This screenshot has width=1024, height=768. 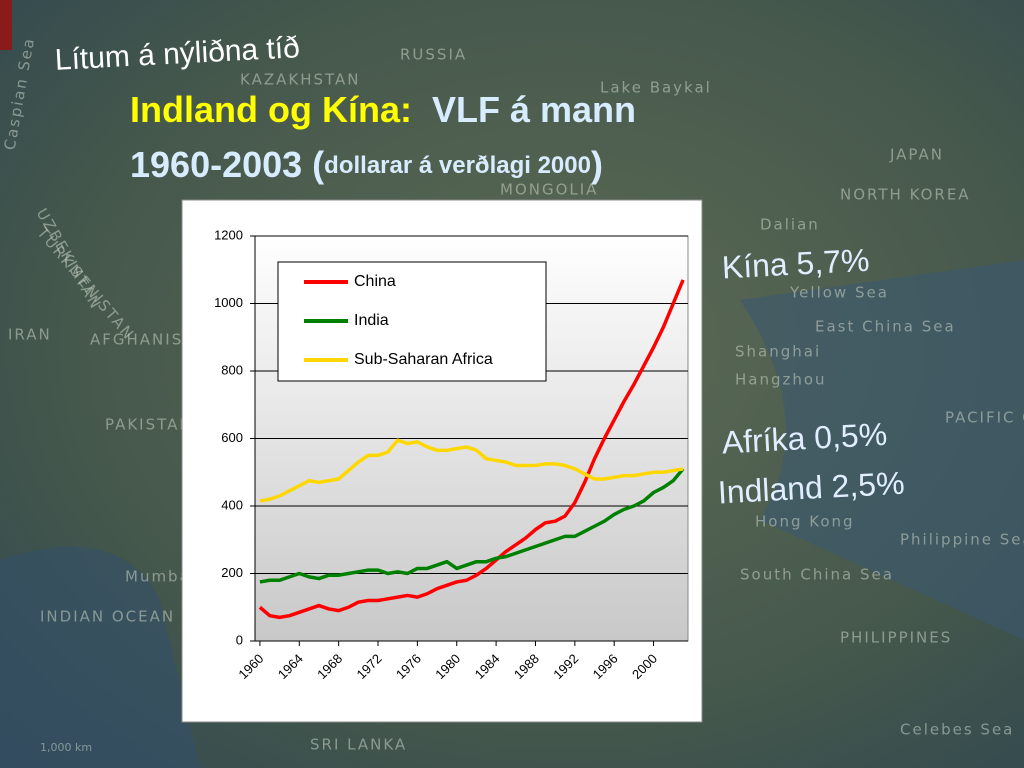 I want to click on map-label: 1,000 km, so click(x=66, y=747).